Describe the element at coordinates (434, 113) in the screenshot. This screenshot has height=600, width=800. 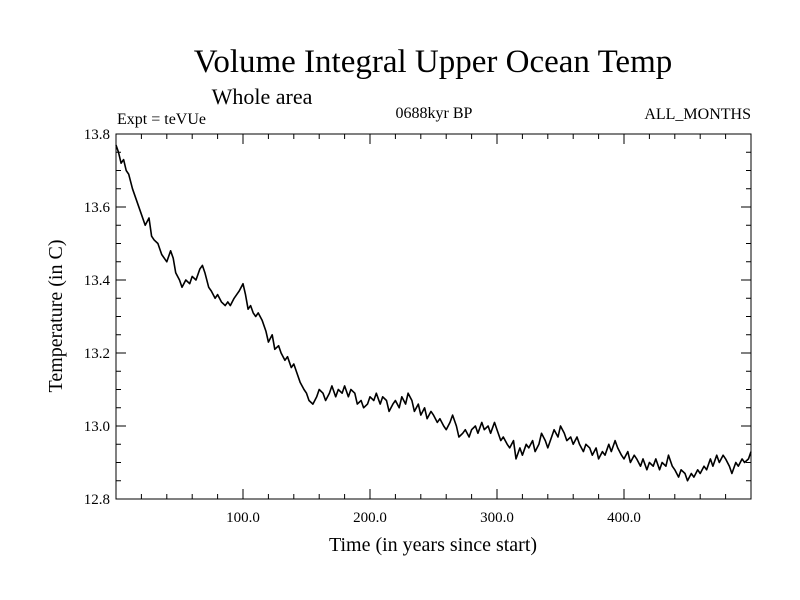
I see `period-label: 0688kyr BP` at that location.